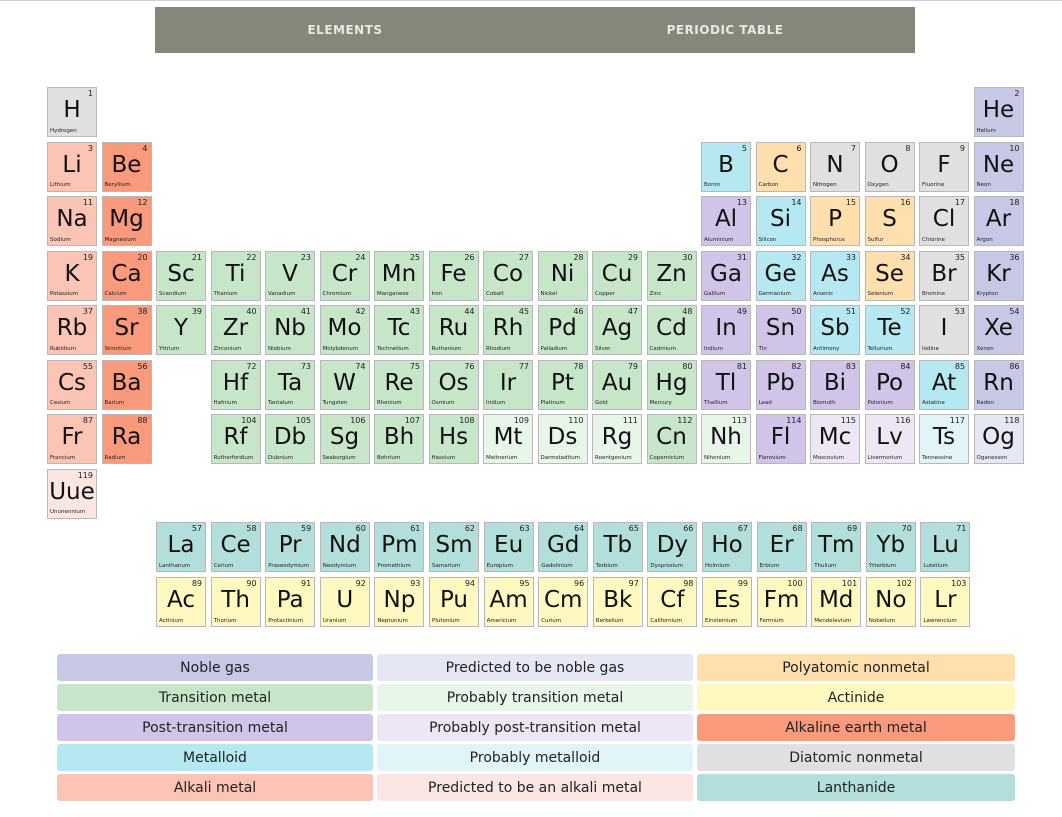 This screenshot has height=817, width=1062. I want to click on element-cell-p: 15 P Phosphorus, so click(835, 221).